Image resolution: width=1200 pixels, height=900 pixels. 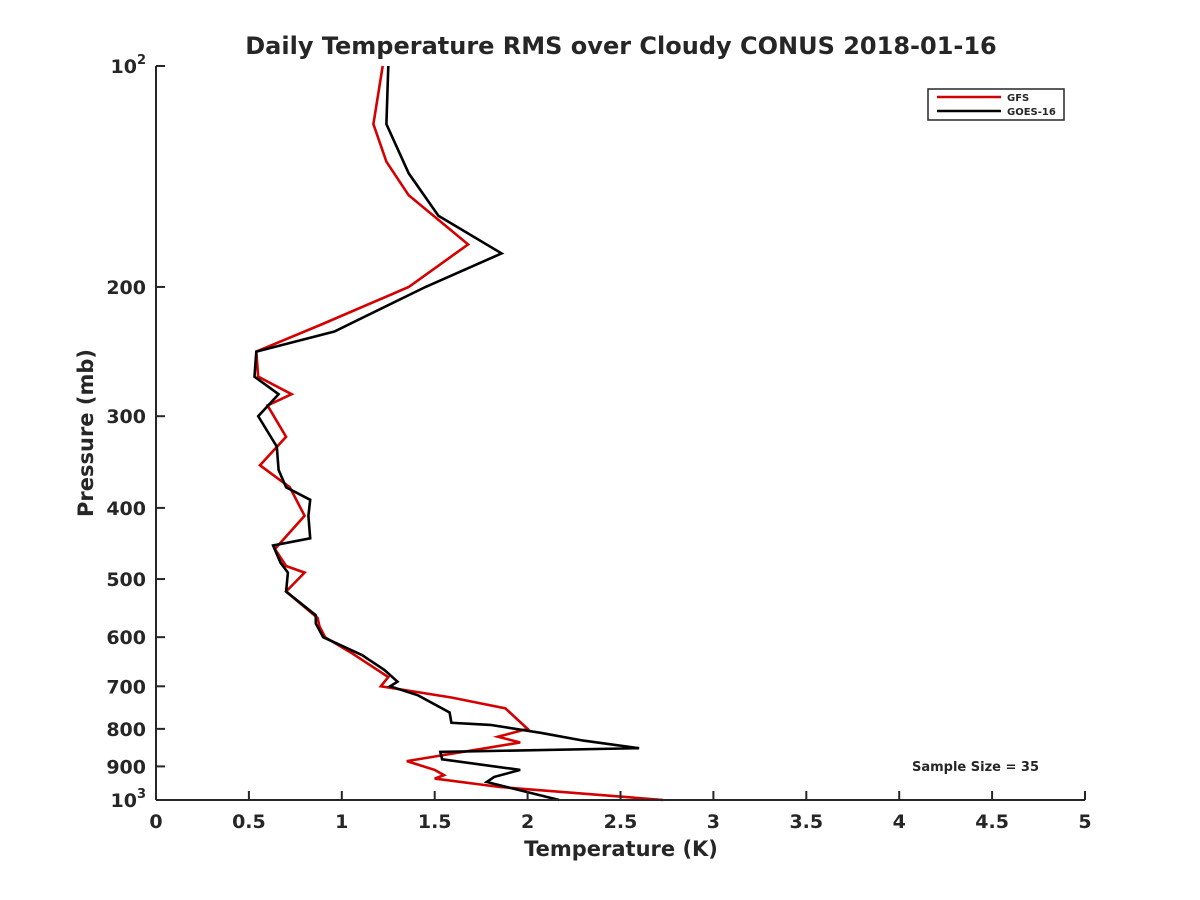 What do you see at coordinates (621, 822) in the screenshot?
I see `x-tick-label: 2.5` at bounding box center [621, 822].